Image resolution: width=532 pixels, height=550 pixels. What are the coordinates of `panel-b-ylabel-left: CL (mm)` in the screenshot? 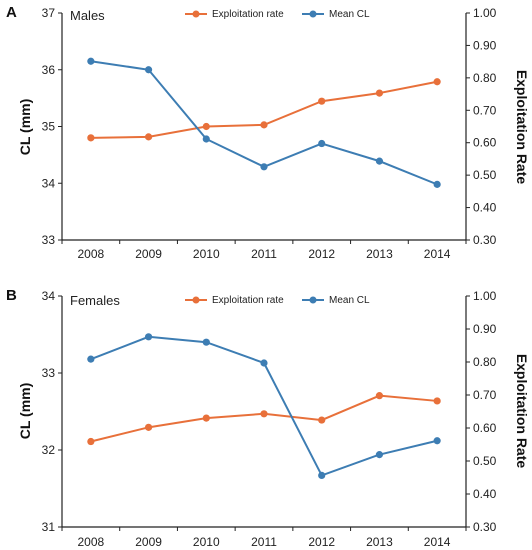 It's located at (25, 411).